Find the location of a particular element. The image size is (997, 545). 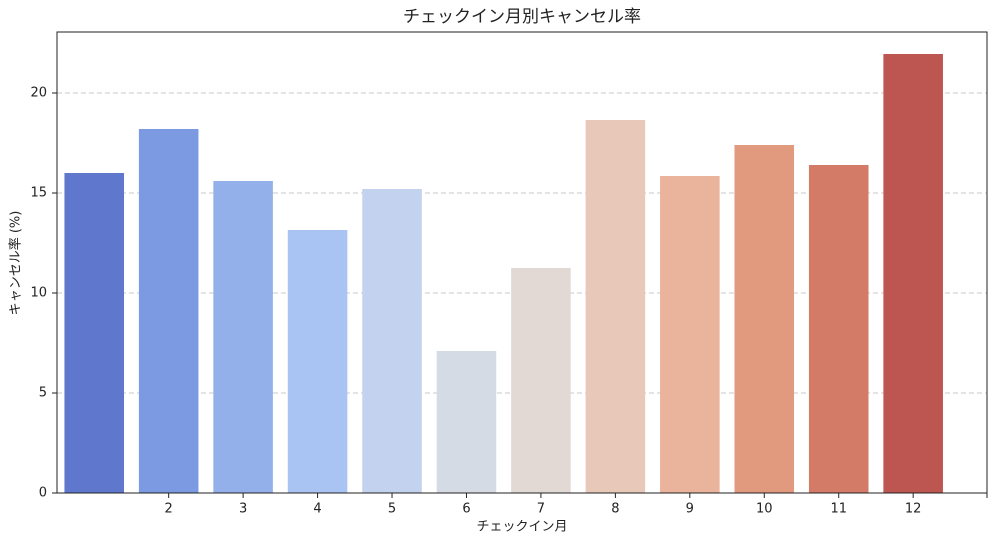

y-tick-label: 10 is located at coordinates (38, 293).